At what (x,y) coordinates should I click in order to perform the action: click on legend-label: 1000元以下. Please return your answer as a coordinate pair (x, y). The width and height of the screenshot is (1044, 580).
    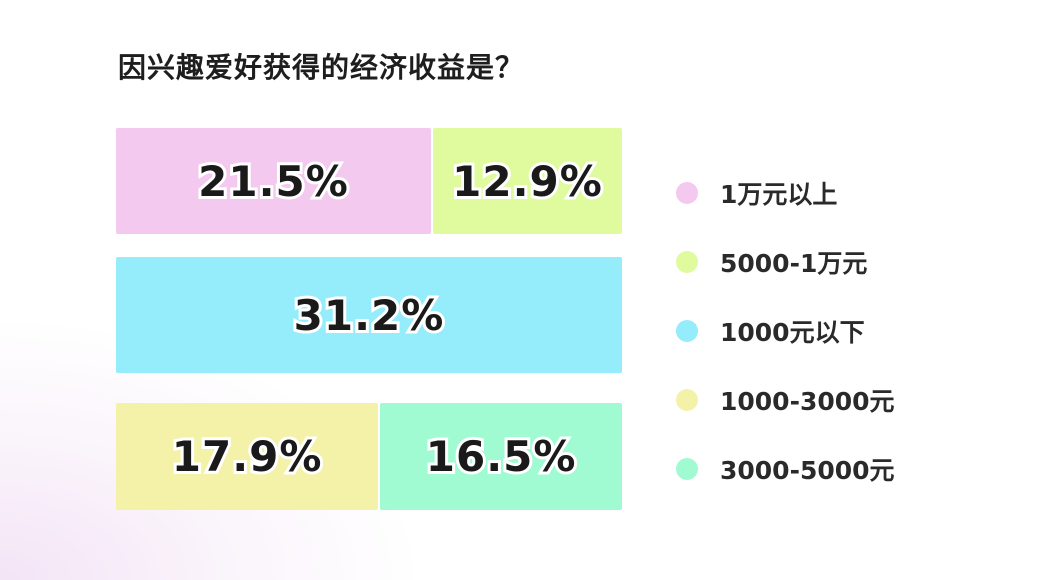
    Looking at the image, I should click on (792, 332).